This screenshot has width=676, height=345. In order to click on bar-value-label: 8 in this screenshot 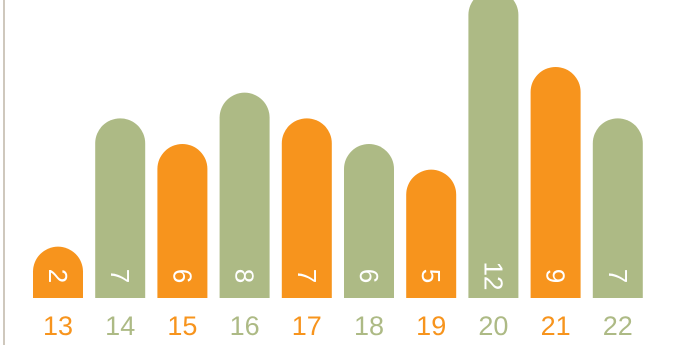, I will do `click(245, 276)`.